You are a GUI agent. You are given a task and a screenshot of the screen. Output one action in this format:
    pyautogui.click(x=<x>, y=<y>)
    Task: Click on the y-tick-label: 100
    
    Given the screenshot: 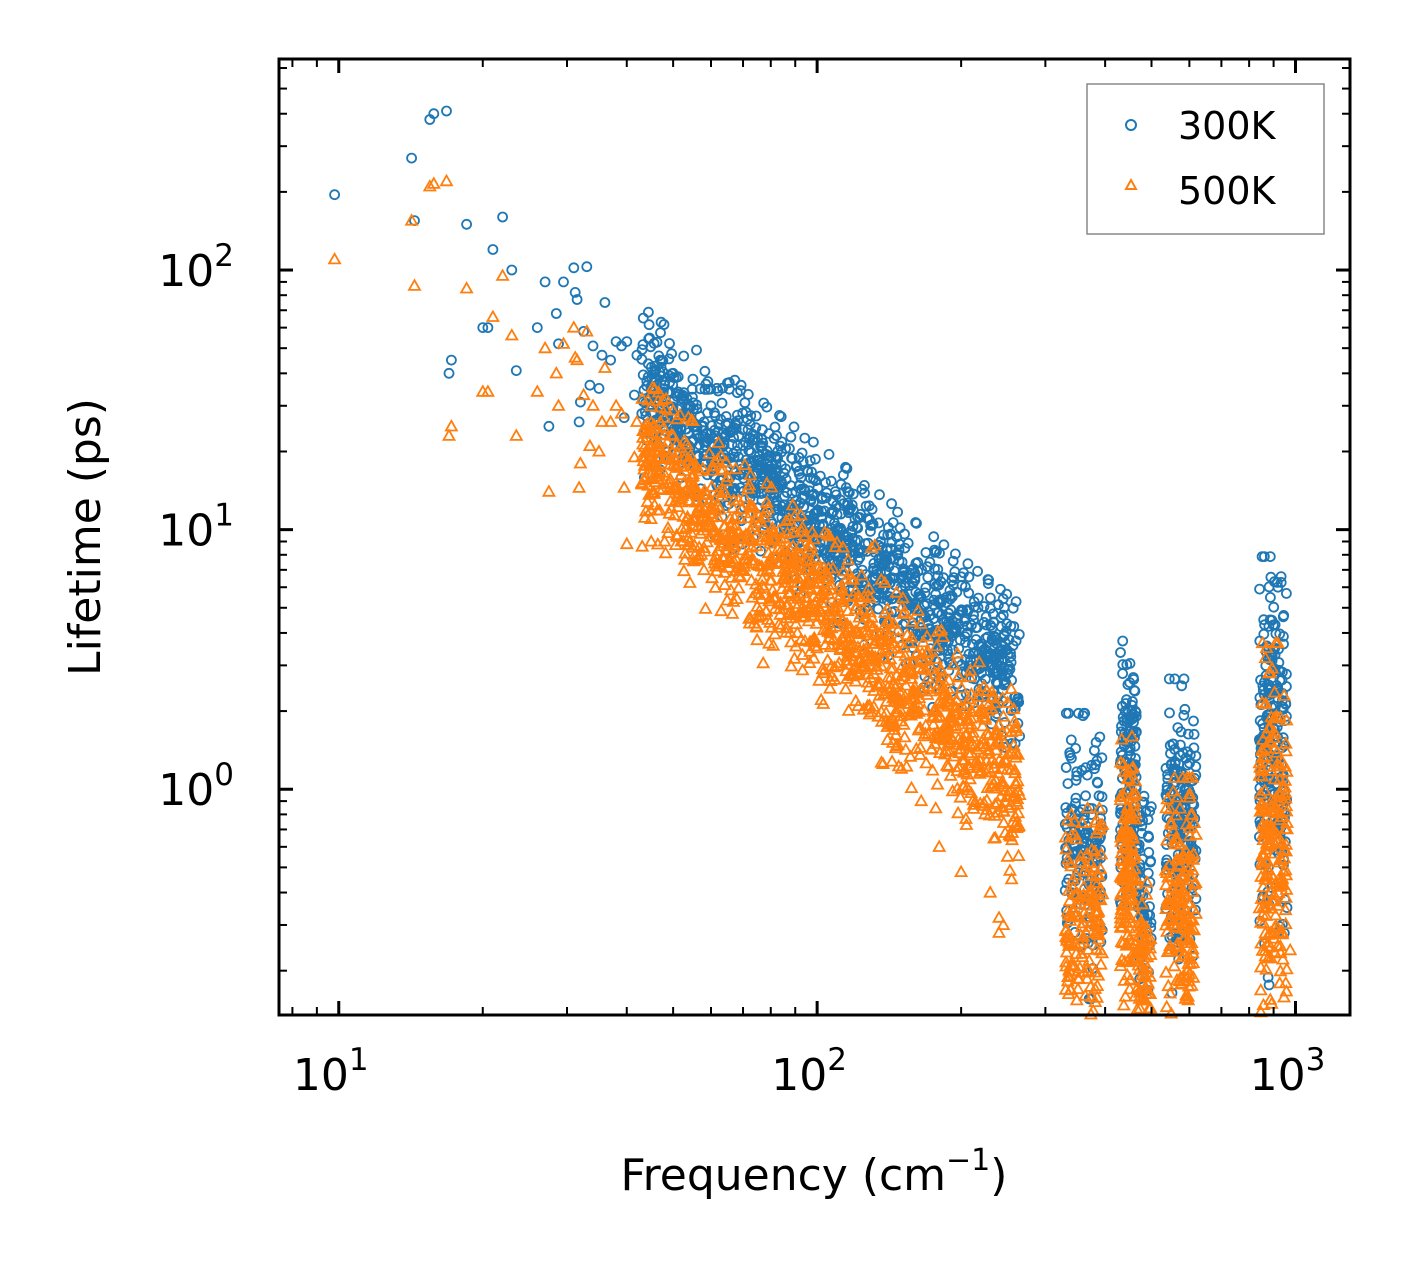 What is the action you would take?
    pyautogui.click(x=196, y=786)
    